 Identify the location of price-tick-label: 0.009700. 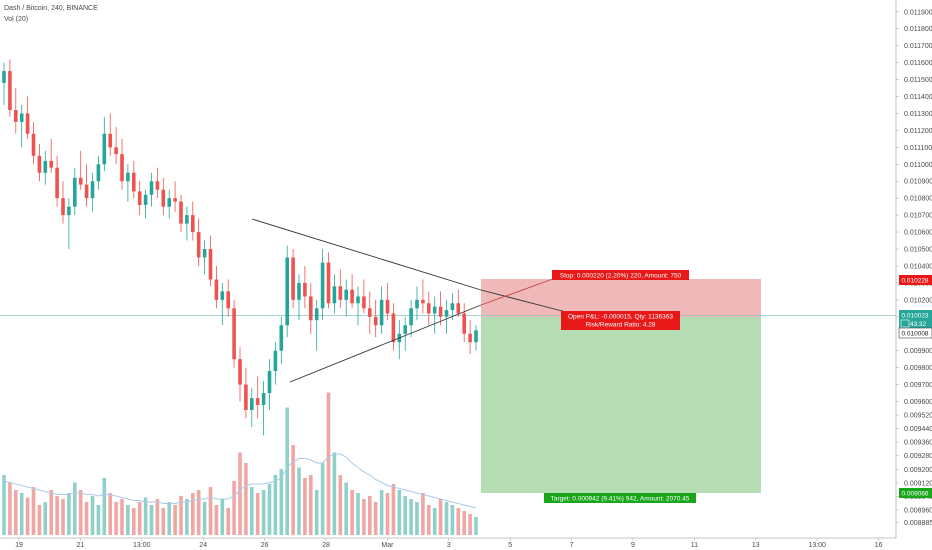
(918, 385).